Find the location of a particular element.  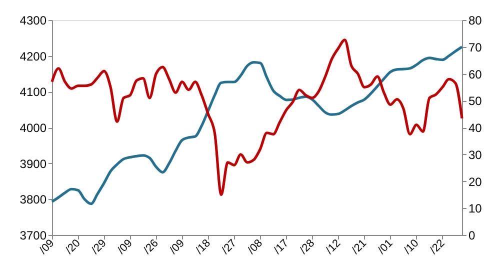

y-tick-label: 4200 is located at coordinates (33, 56).